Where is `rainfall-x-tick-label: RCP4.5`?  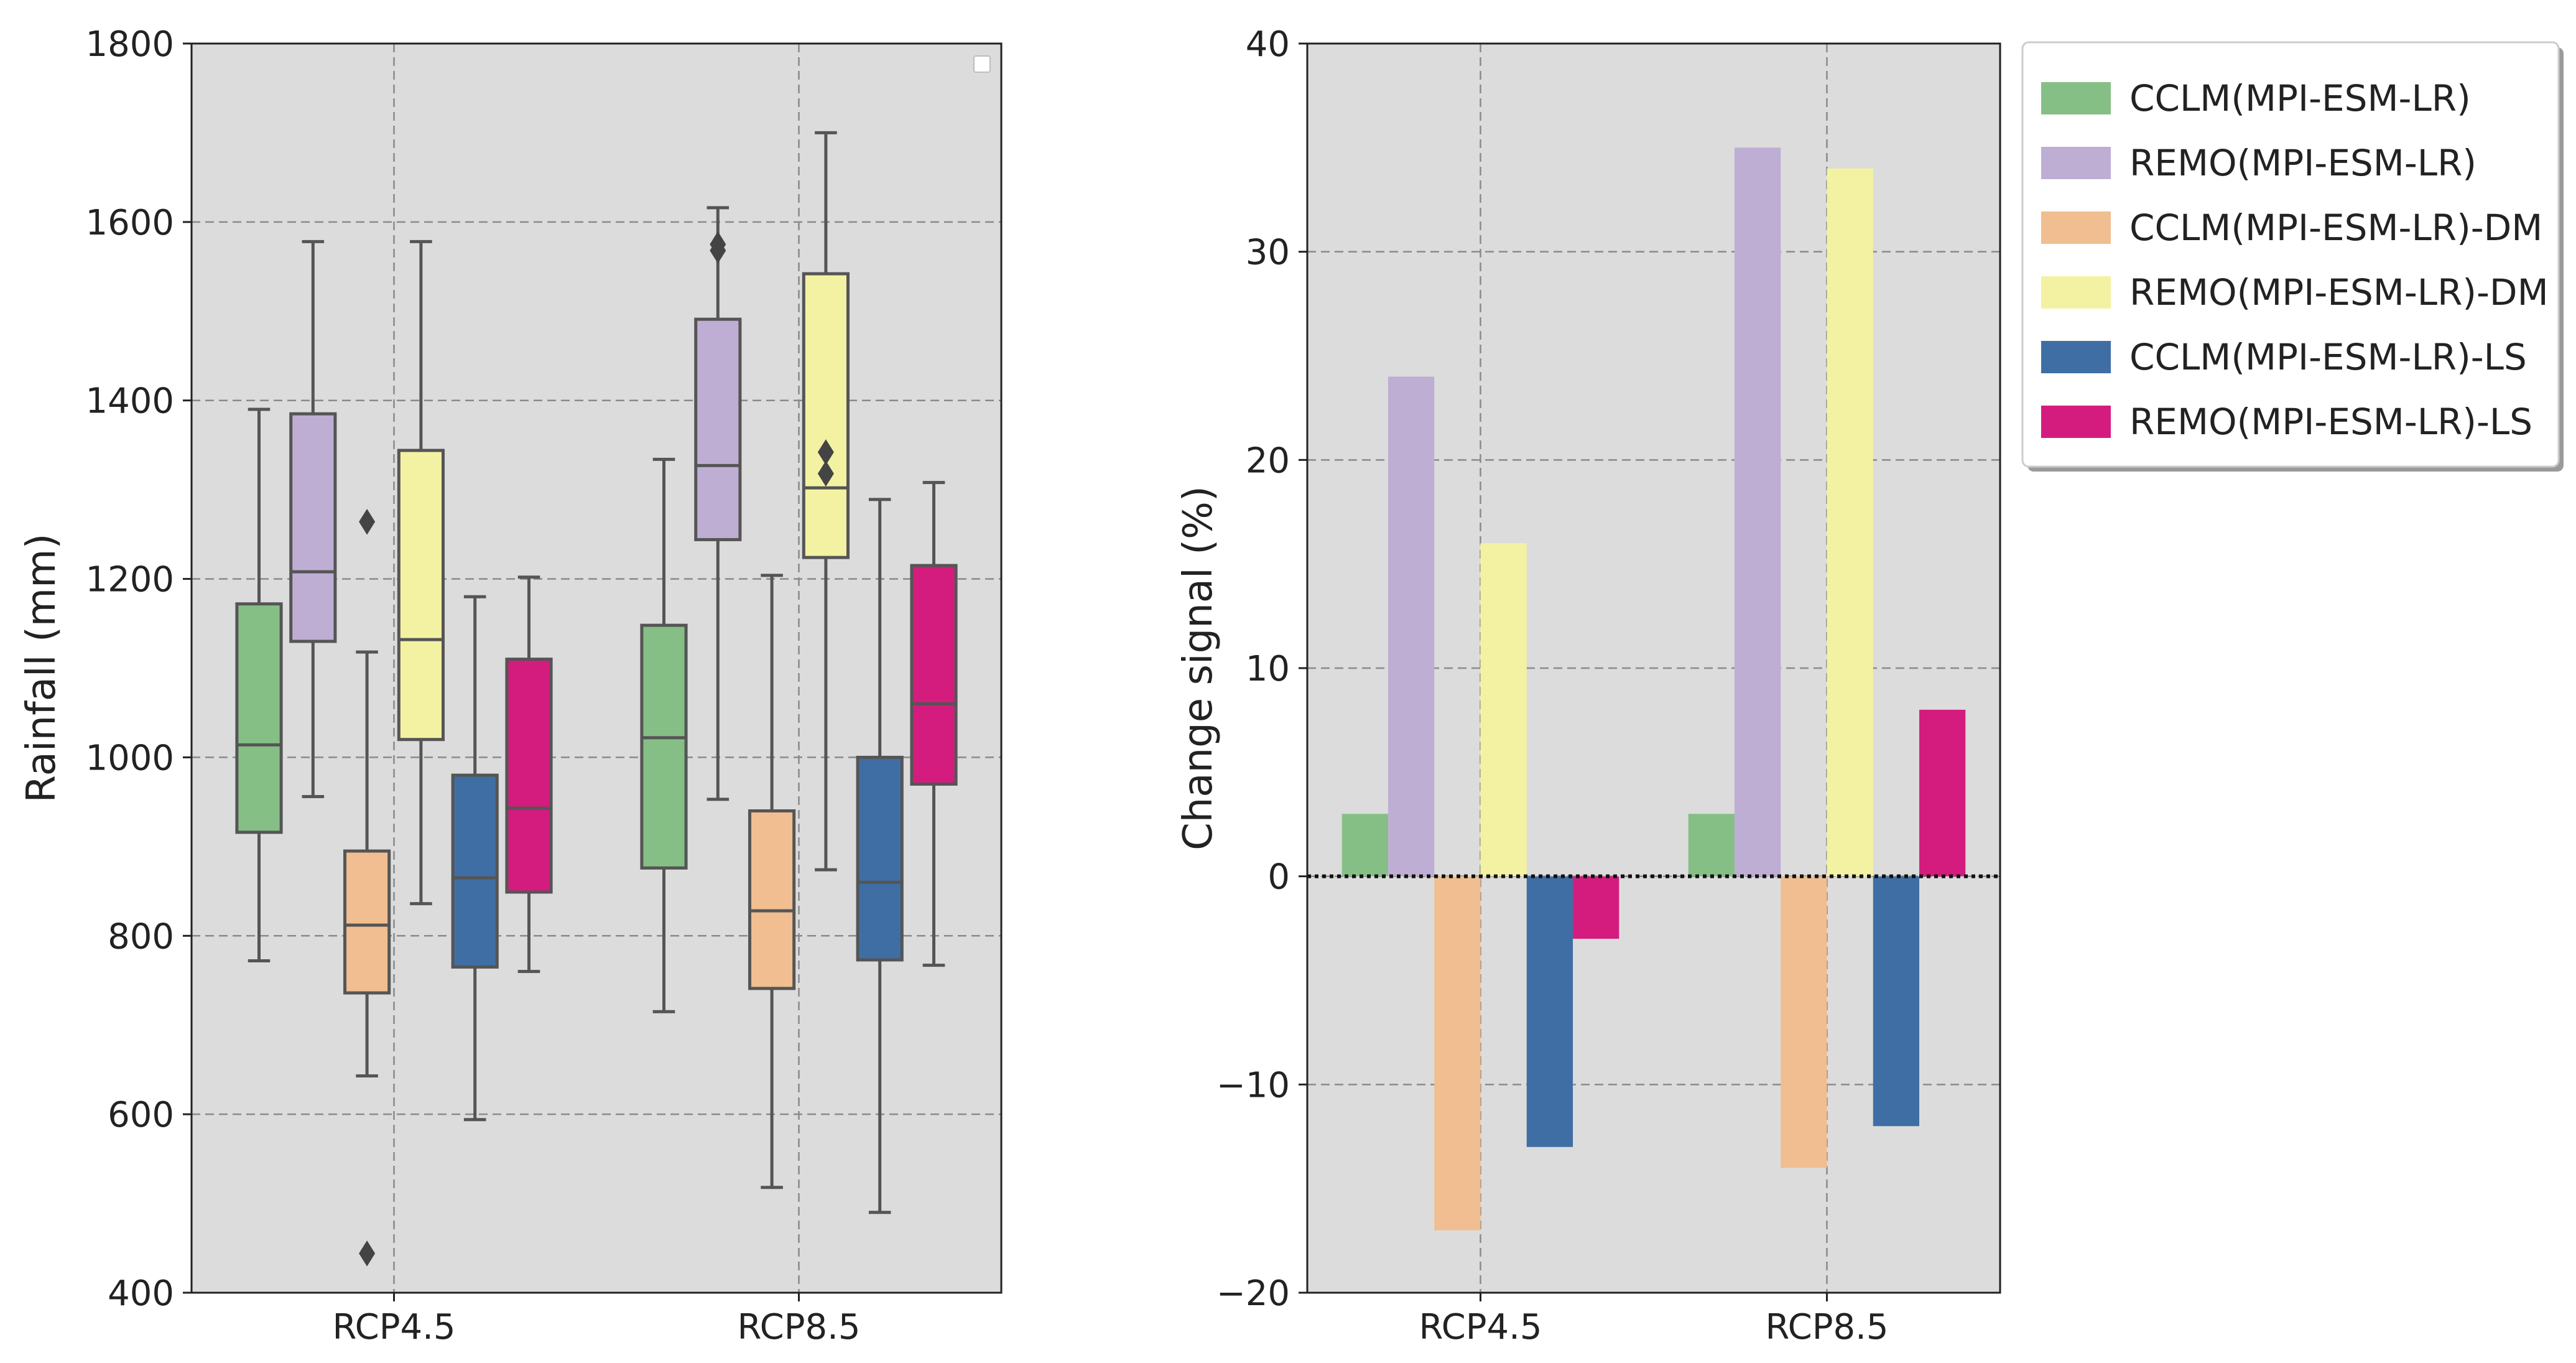 rainfall-x-tick-label: RCP4.5 is located at coordinates (394, 1327).